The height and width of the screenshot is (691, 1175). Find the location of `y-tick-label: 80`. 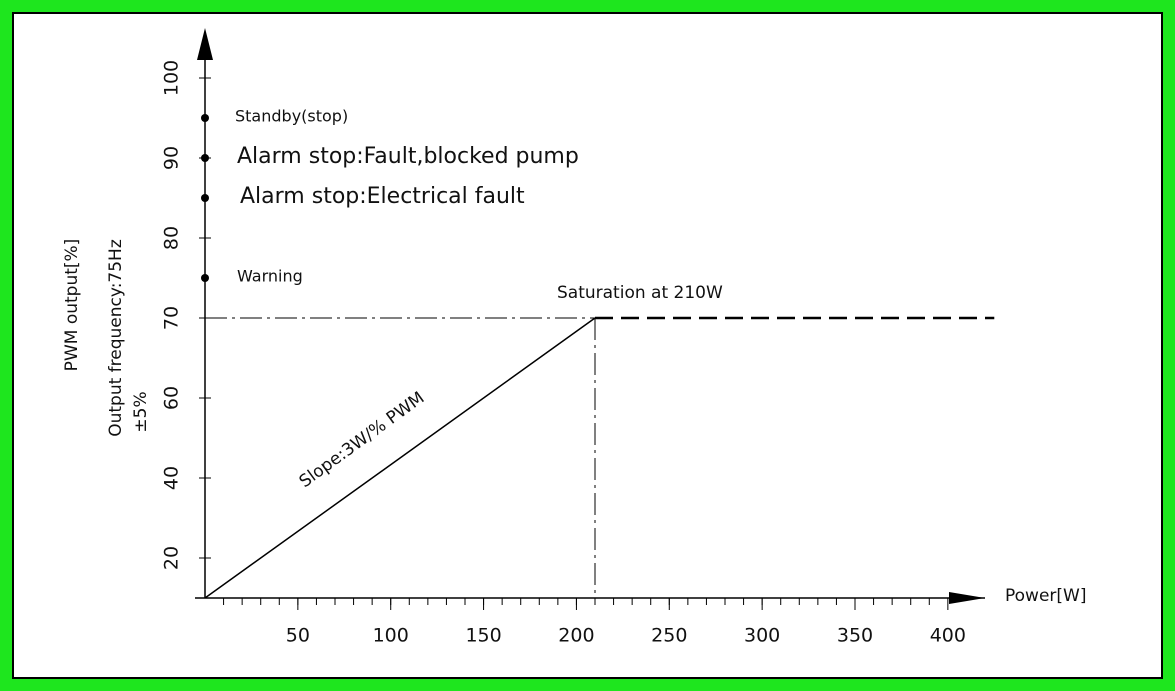

y-tick-label: 80 is located at coordinates (172, 238).